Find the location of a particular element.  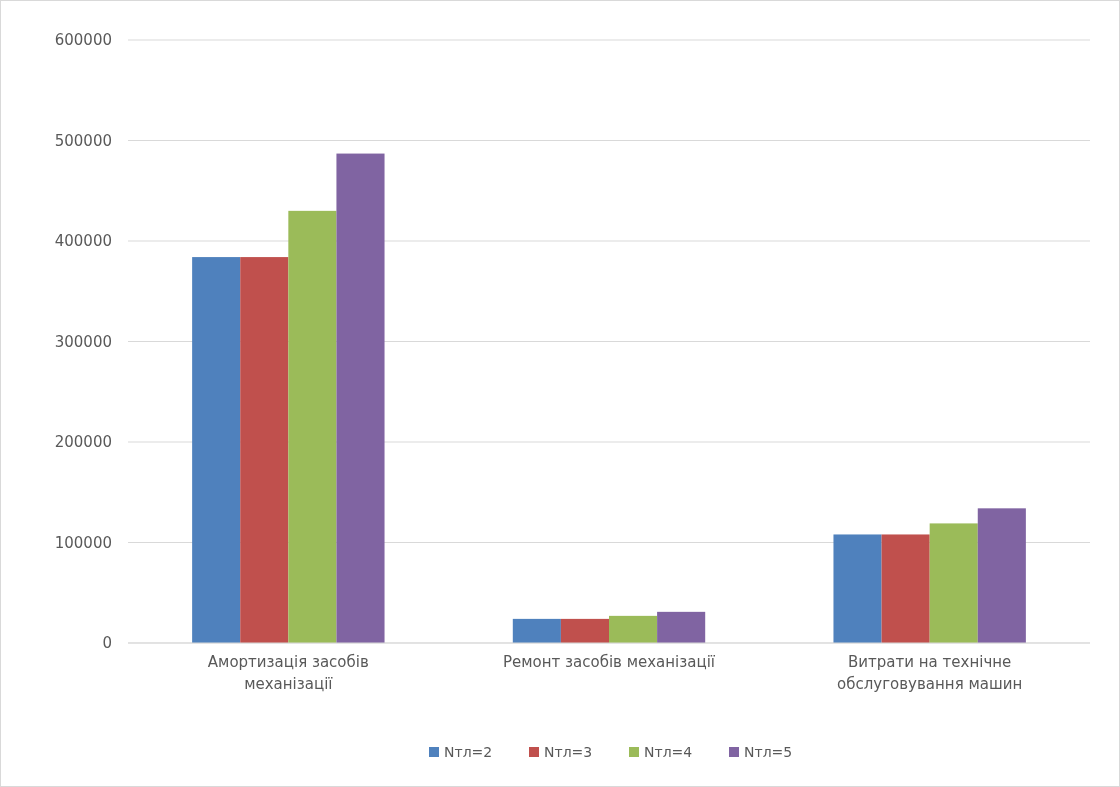

y-tick-label: 100000 is located at coordinates (83, 542).